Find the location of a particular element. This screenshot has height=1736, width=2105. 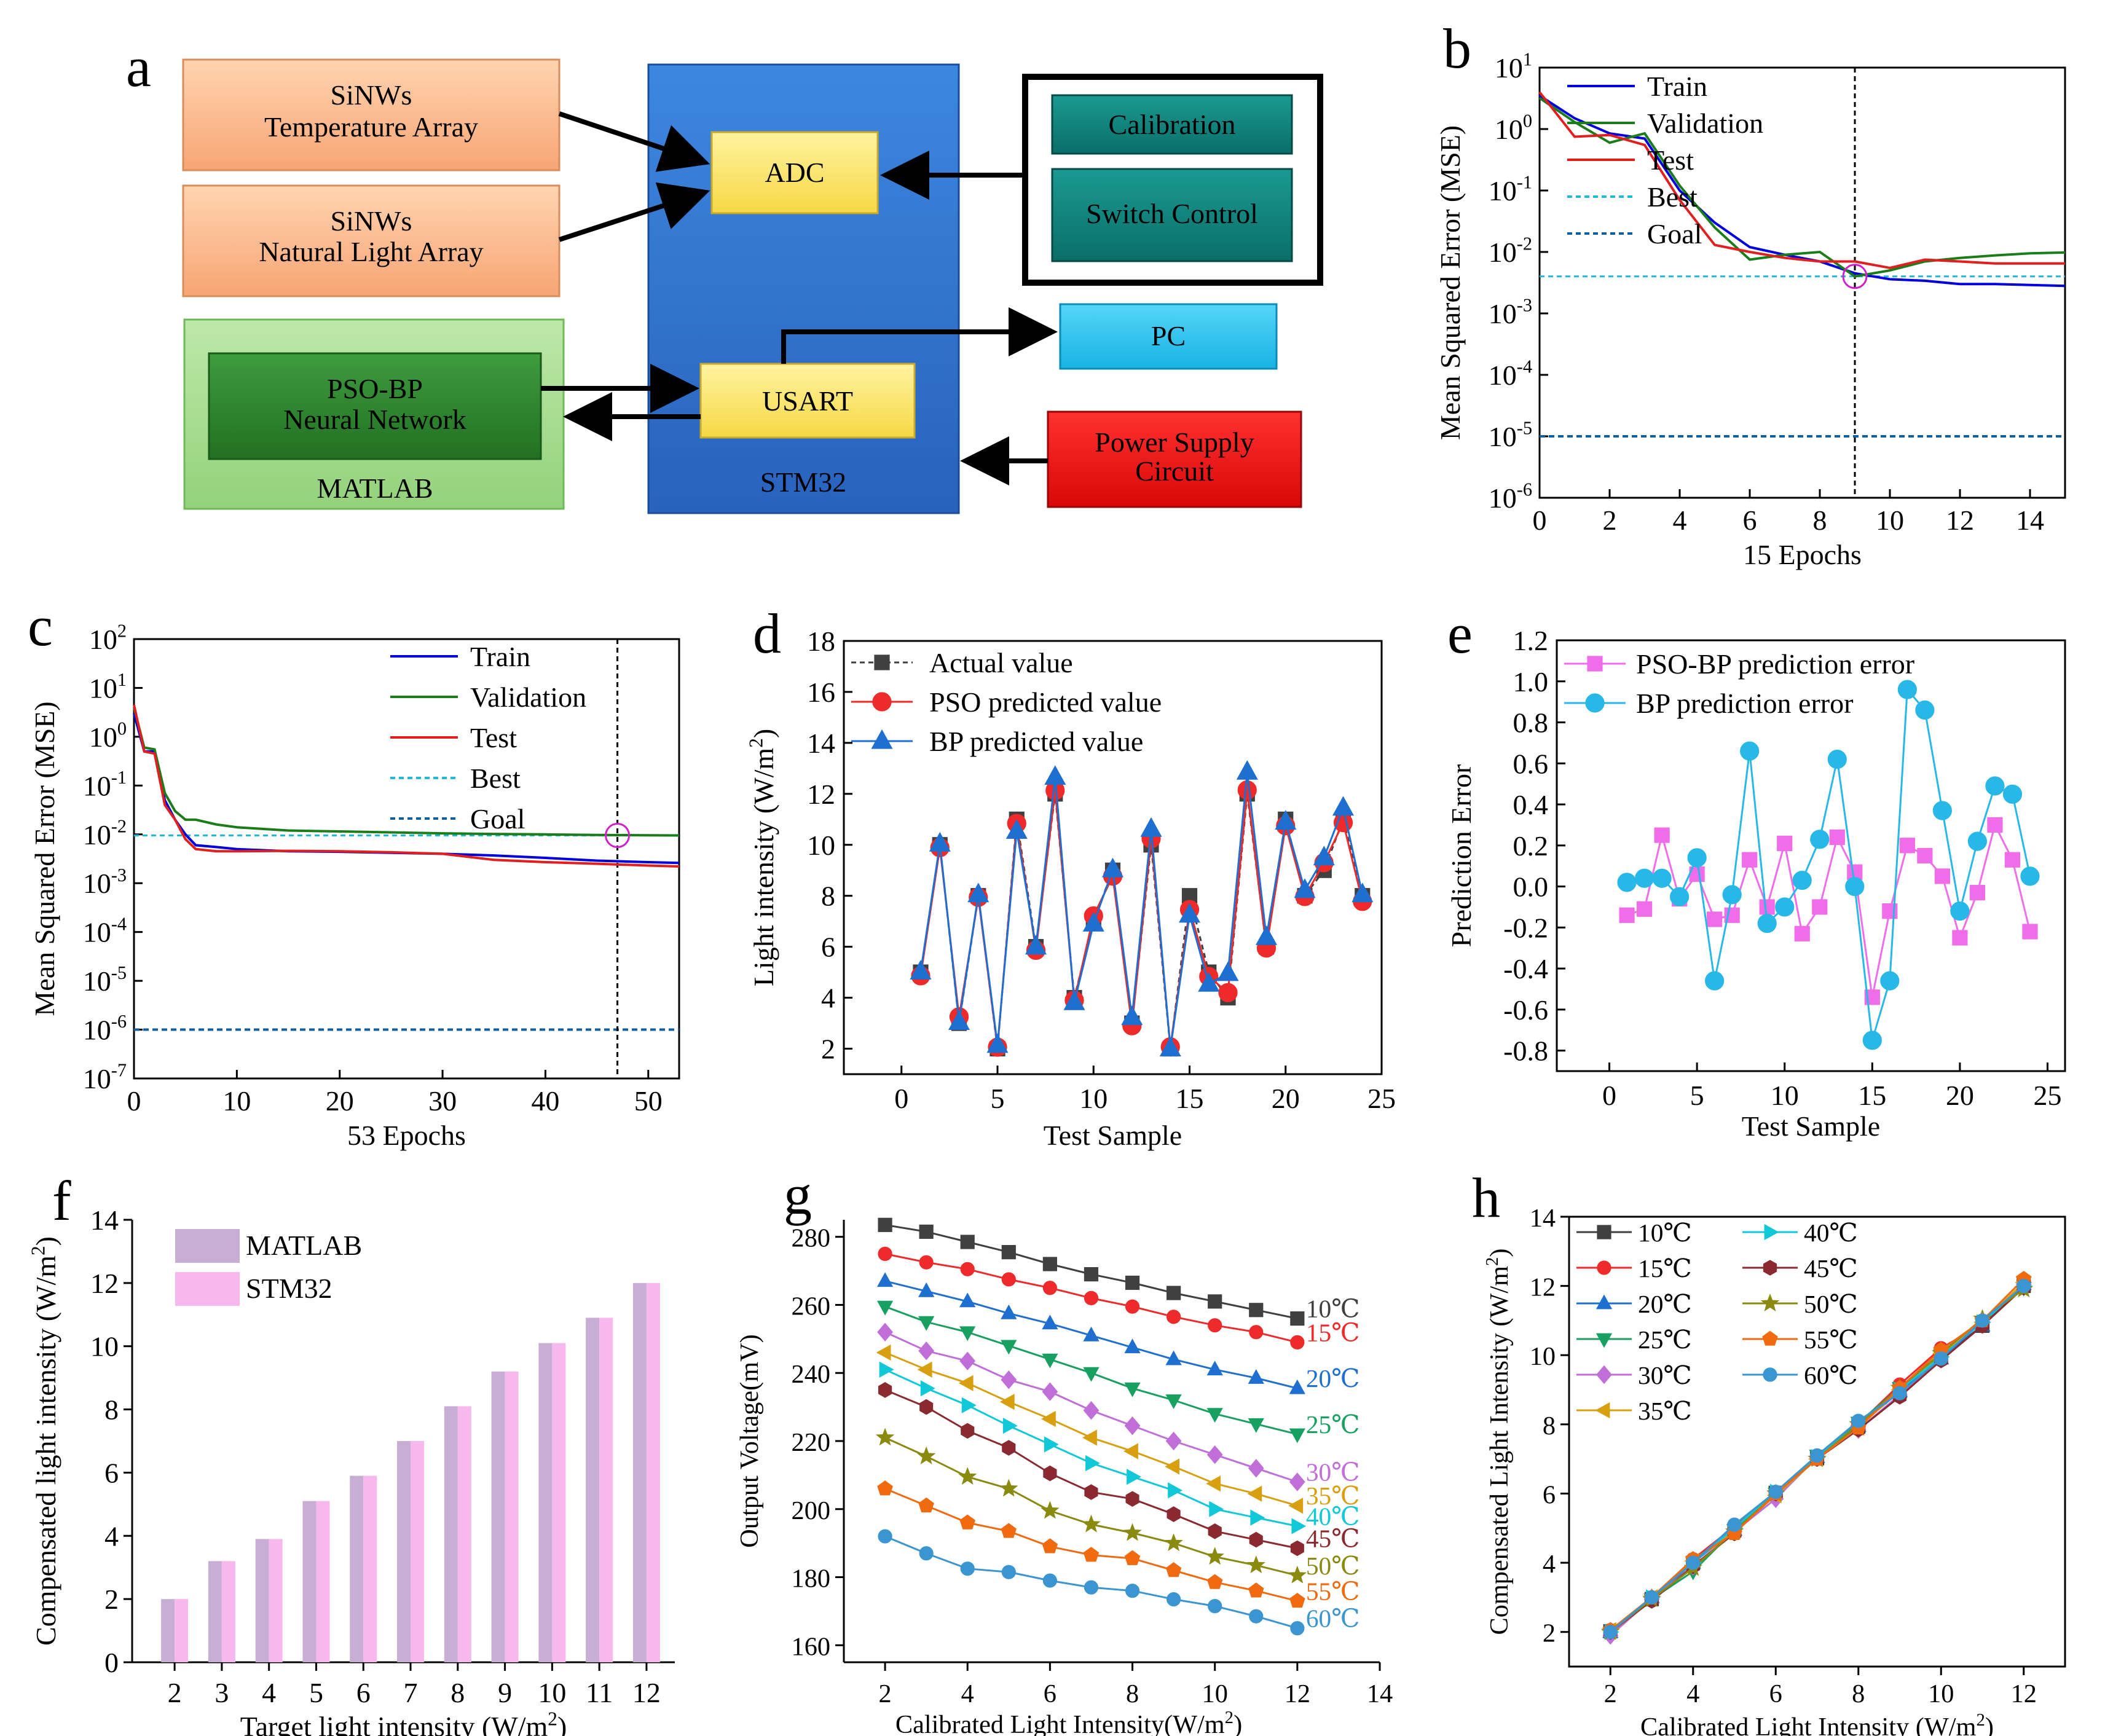

x-tick-label: 7 is located at coordinates (411, 1692).